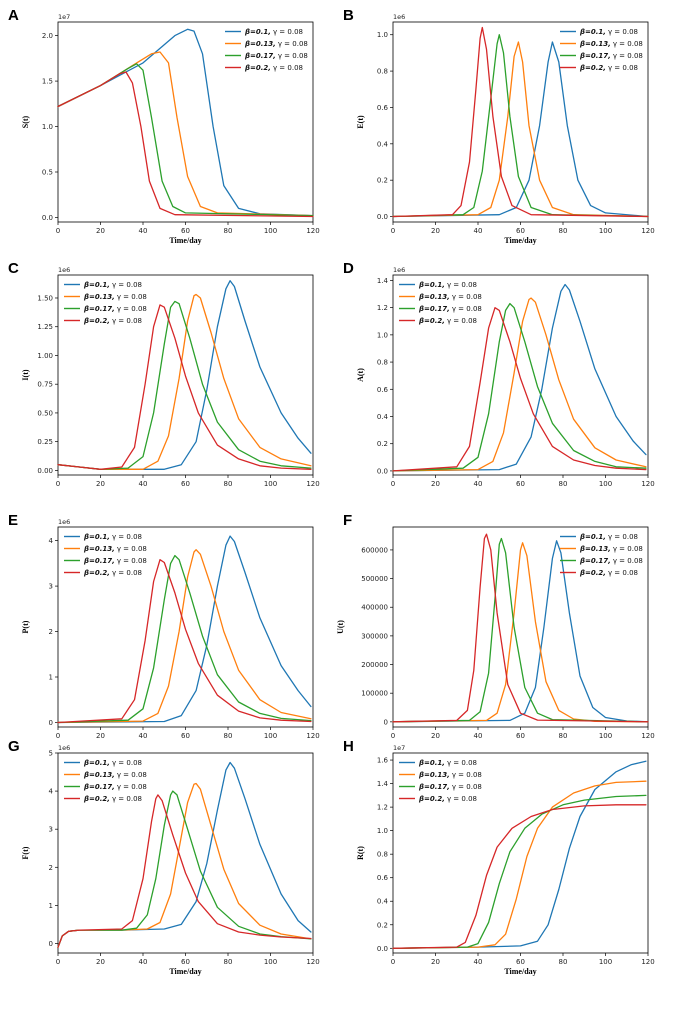 The width and height of the screenshot is (685, 1009). What do you see at coordinates (64, 270) in the screenshot?
I see `axis-multiplier: 1e6` at bounding box center [64, 270].